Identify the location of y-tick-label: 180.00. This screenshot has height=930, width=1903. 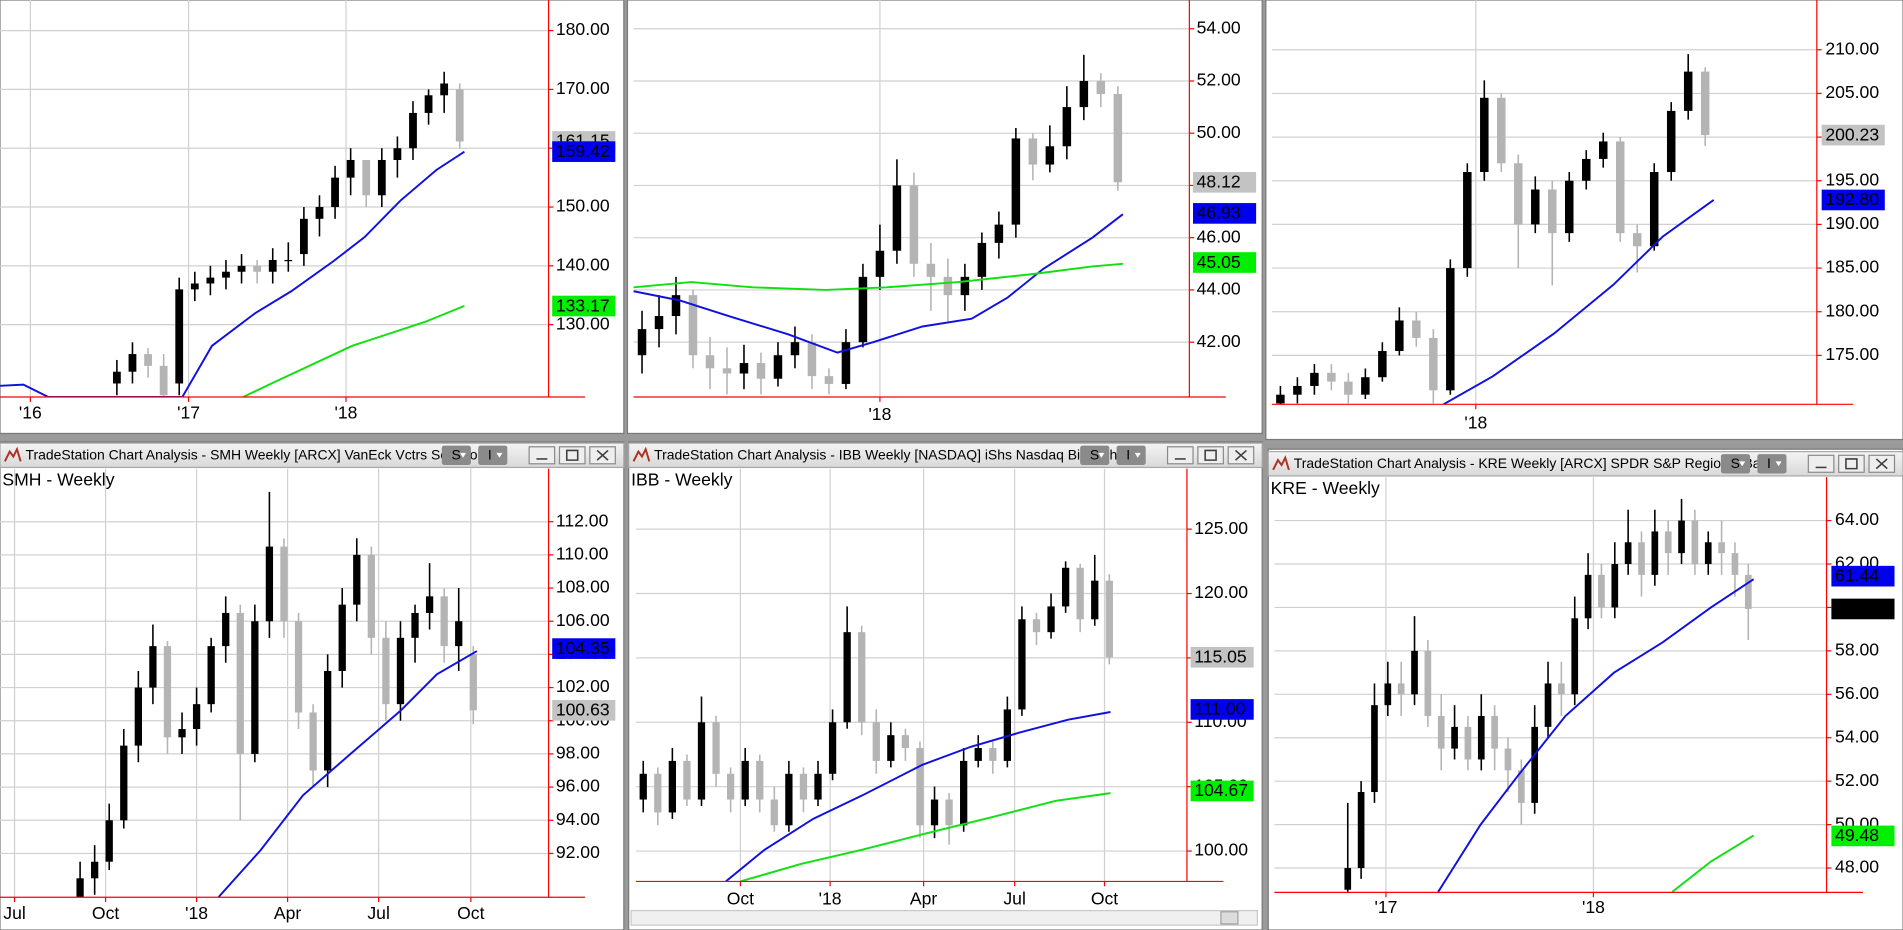
(1852, 310).